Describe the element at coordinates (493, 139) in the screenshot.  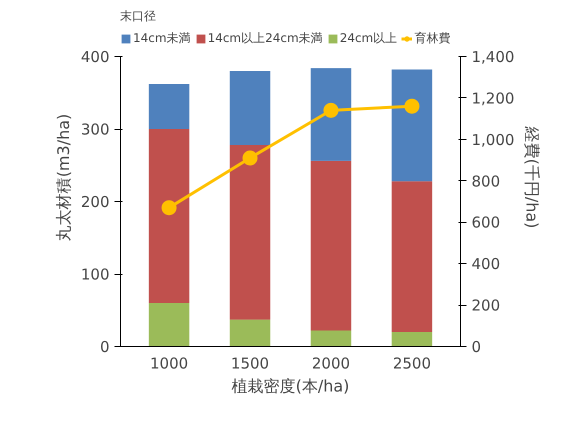
I see `y2-tick-label: 1,000` at that location.